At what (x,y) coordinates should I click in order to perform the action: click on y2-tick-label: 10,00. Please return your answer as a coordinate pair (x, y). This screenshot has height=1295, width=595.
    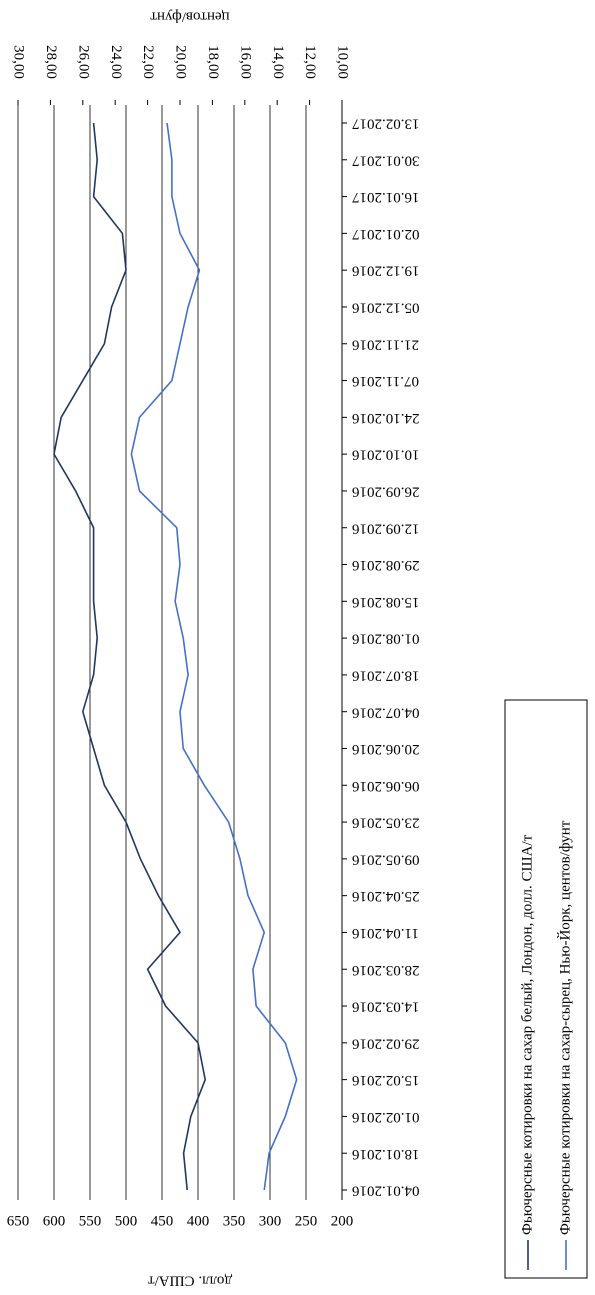
    Looking at the image, I should click on (343, 62).